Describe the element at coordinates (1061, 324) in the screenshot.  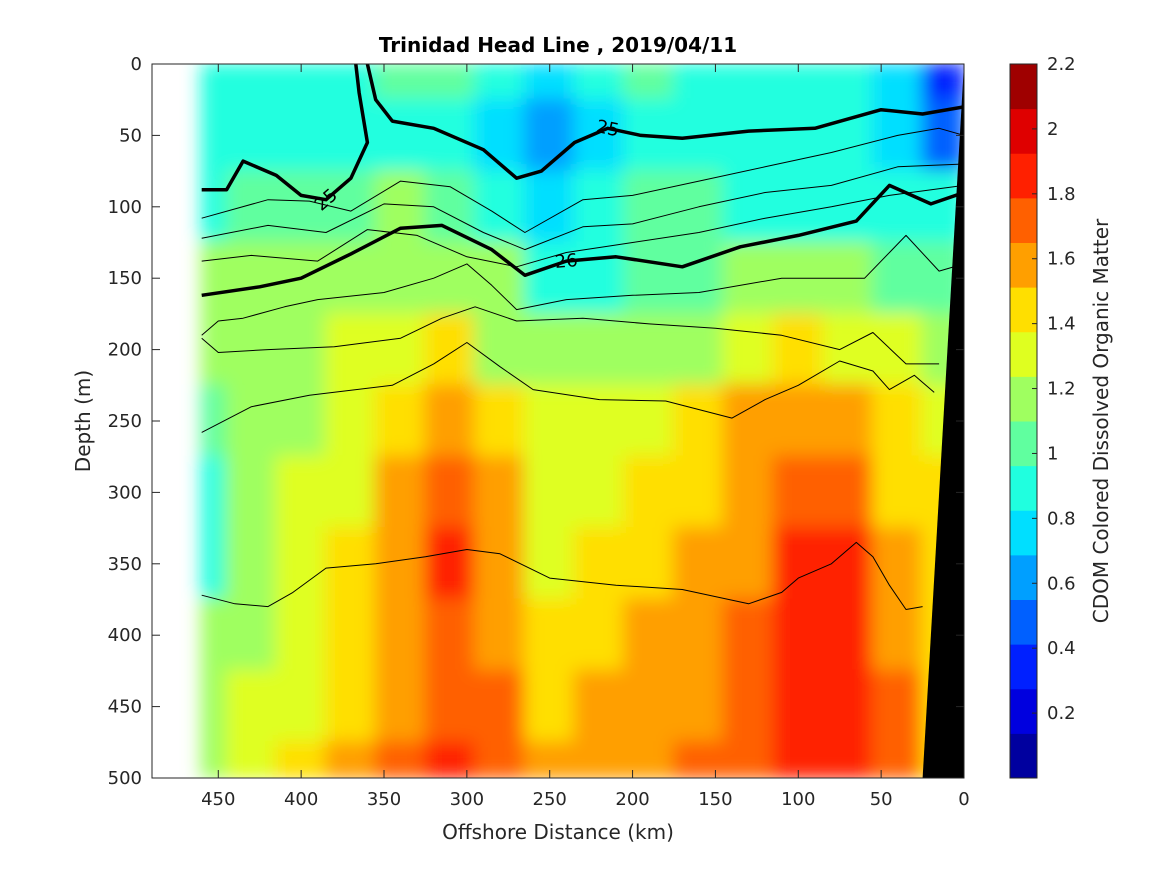
I see `colorbar-tick-label: 1.4` at that location.